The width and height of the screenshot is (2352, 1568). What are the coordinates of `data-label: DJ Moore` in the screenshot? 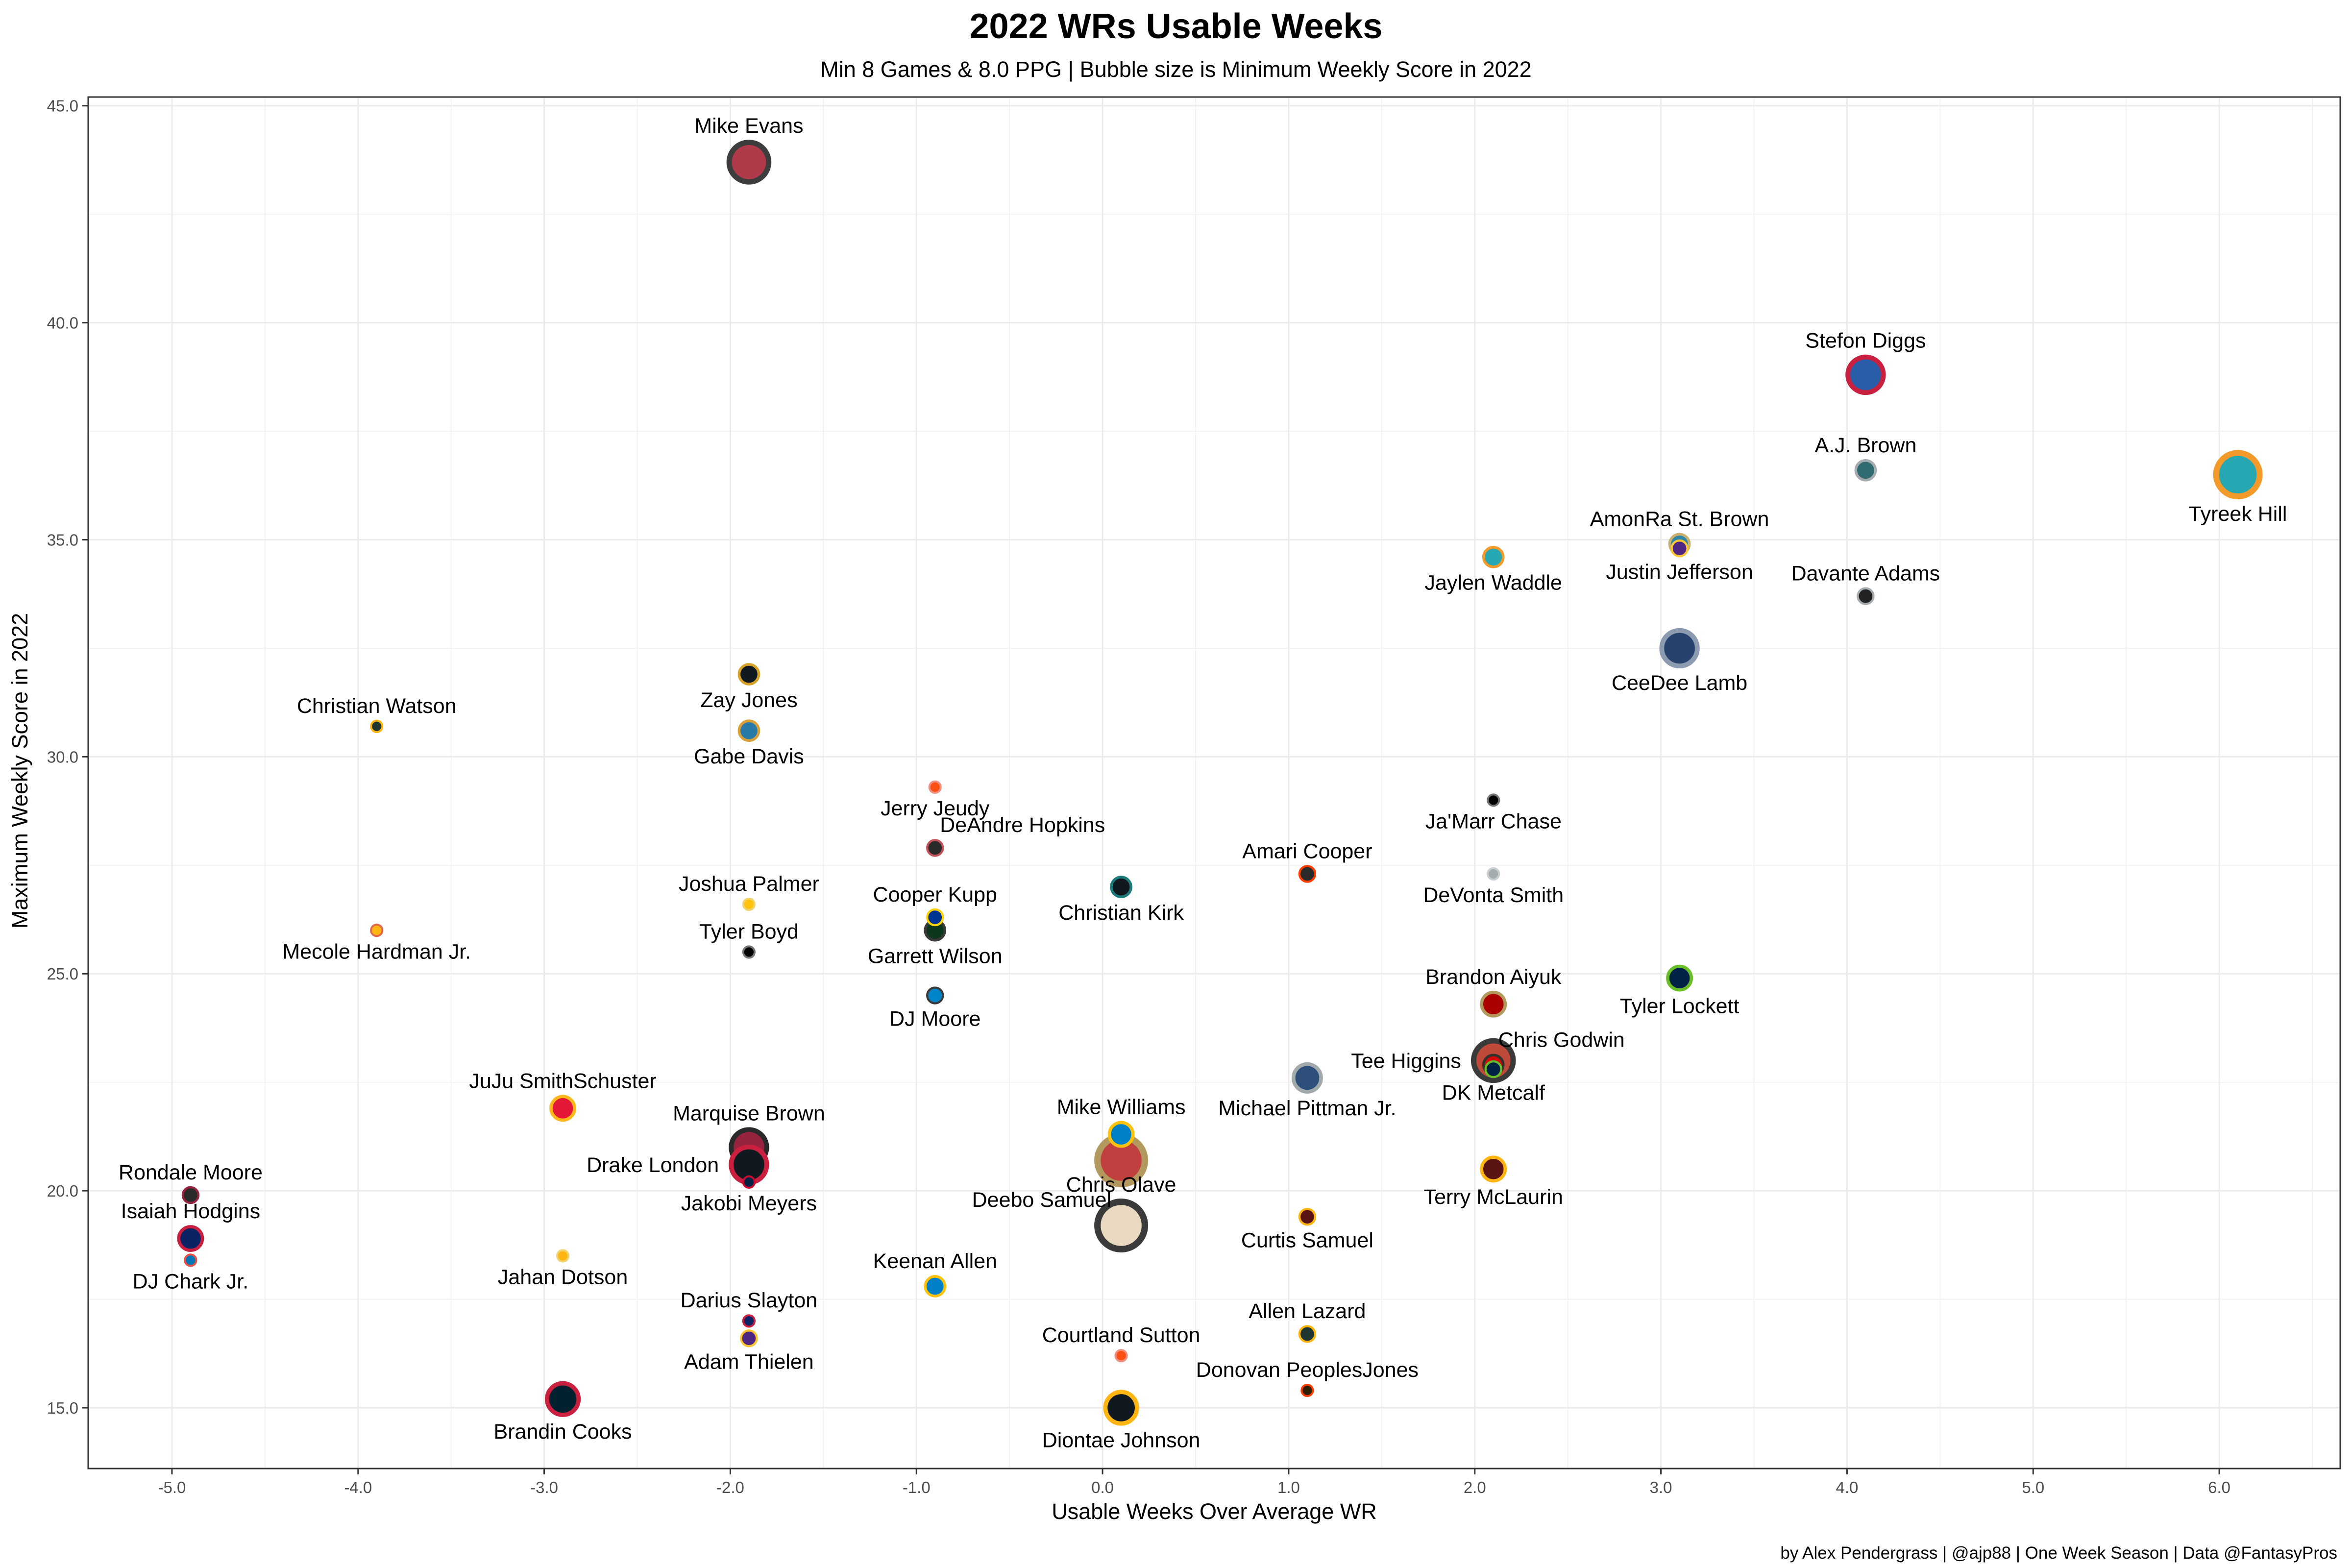 It's located at (934, 1019).